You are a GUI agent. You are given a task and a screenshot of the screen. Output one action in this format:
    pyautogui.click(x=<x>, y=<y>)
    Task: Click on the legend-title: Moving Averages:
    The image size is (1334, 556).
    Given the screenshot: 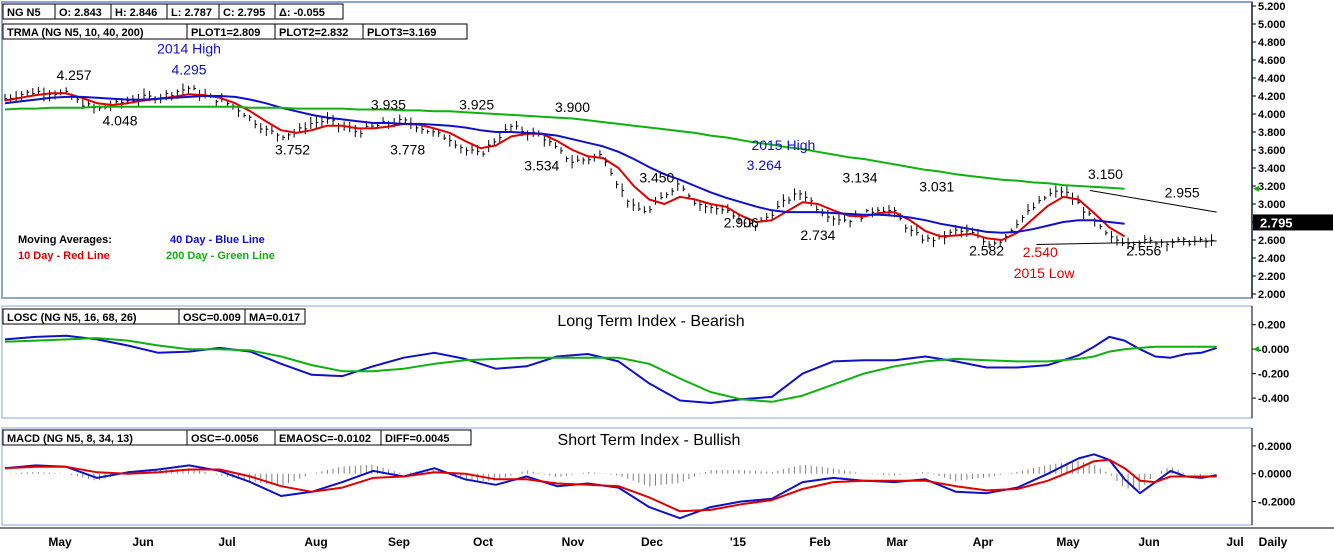 What is the action you would take?
    pyautogui.click(x=65, y=240)
    